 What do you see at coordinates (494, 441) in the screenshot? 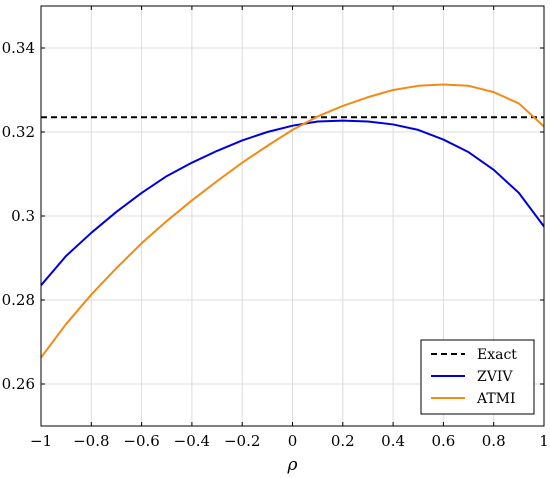
I see `x-tick-label: 0.8` at bounding box center [494, 441].